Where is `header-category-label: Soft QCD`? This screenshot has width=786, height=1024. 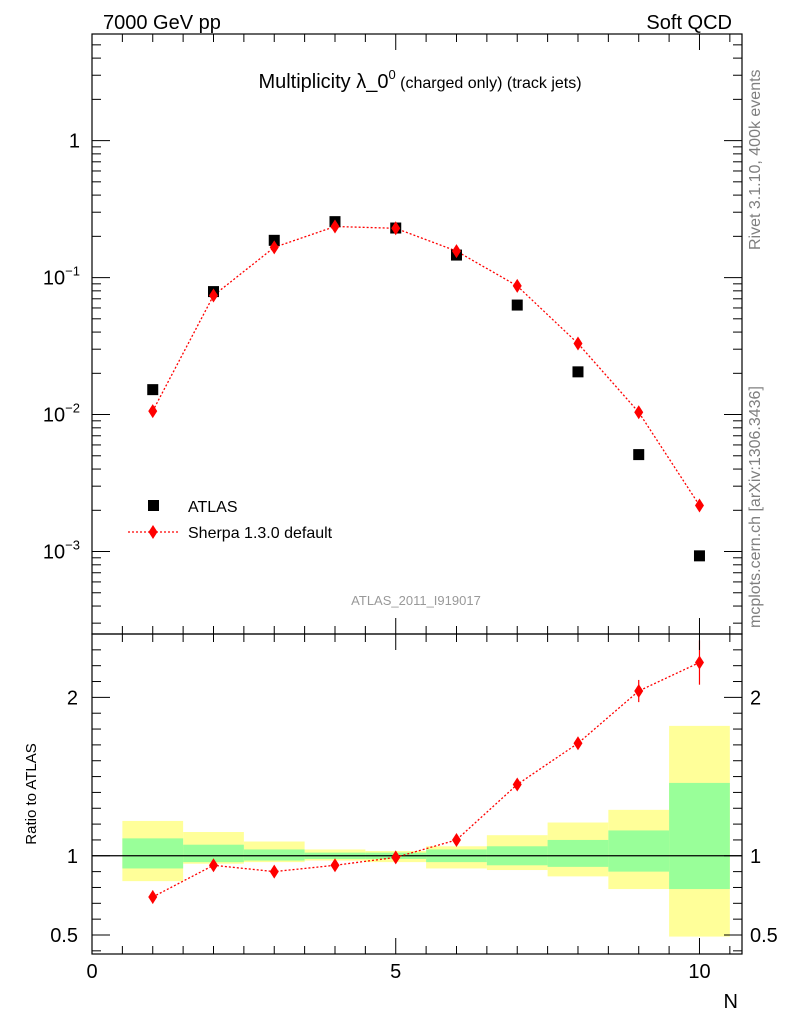
header-category-label: Soft QCD is located at coordinates (689, 23).